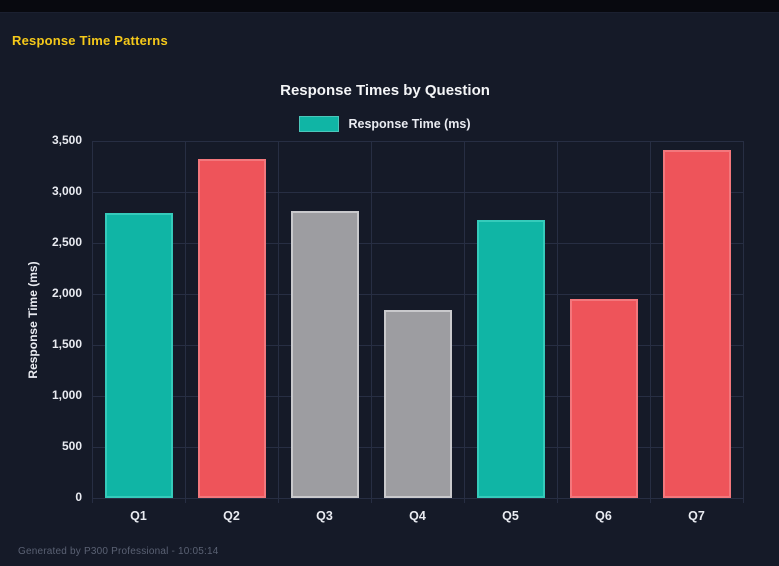  I want to click on chart-legend: Response Time (ms), so click(385, 124).